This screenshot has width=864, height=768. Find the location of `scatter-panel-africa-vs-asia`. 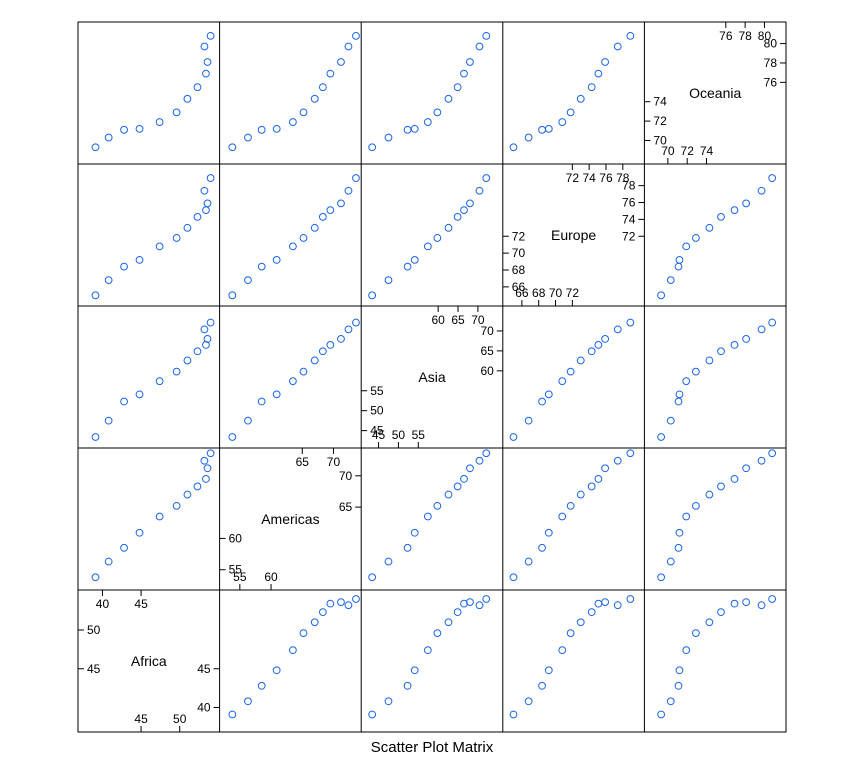

scatter-panel-africa-vs-asia is located at coordinates (153, 379).